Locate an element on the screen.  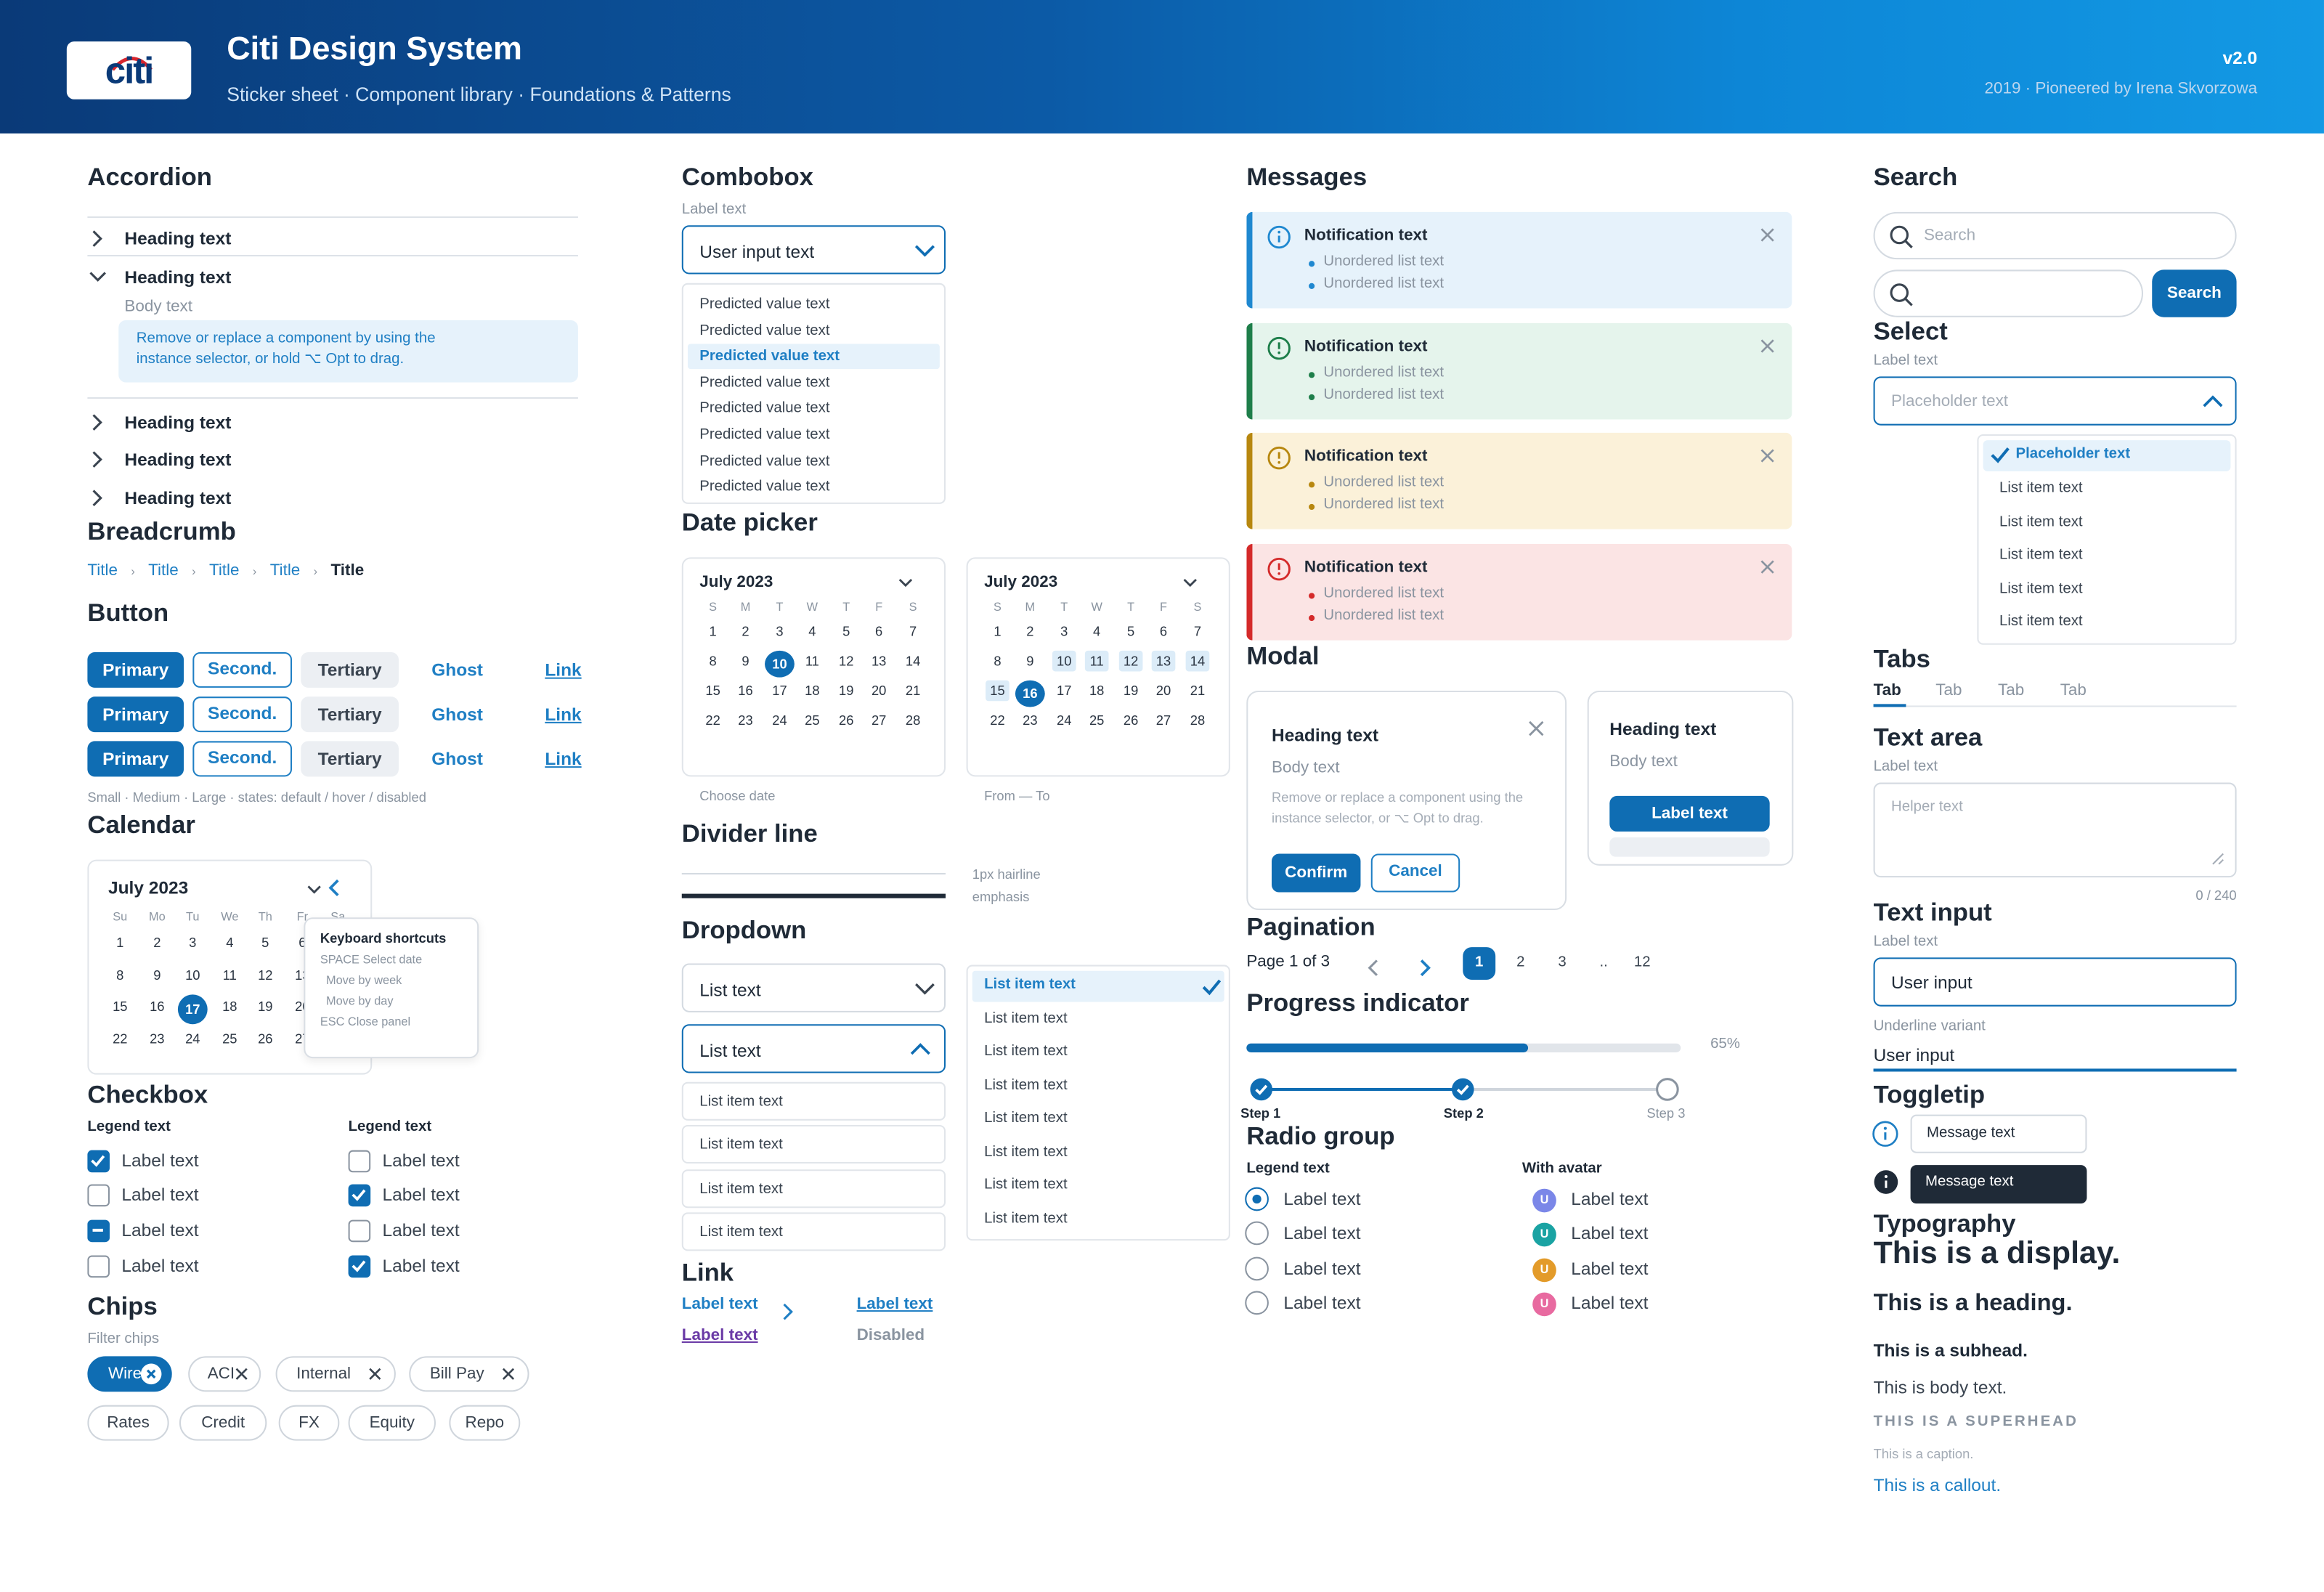
search-input-pill: Search is located at coordinates (2055, 235).